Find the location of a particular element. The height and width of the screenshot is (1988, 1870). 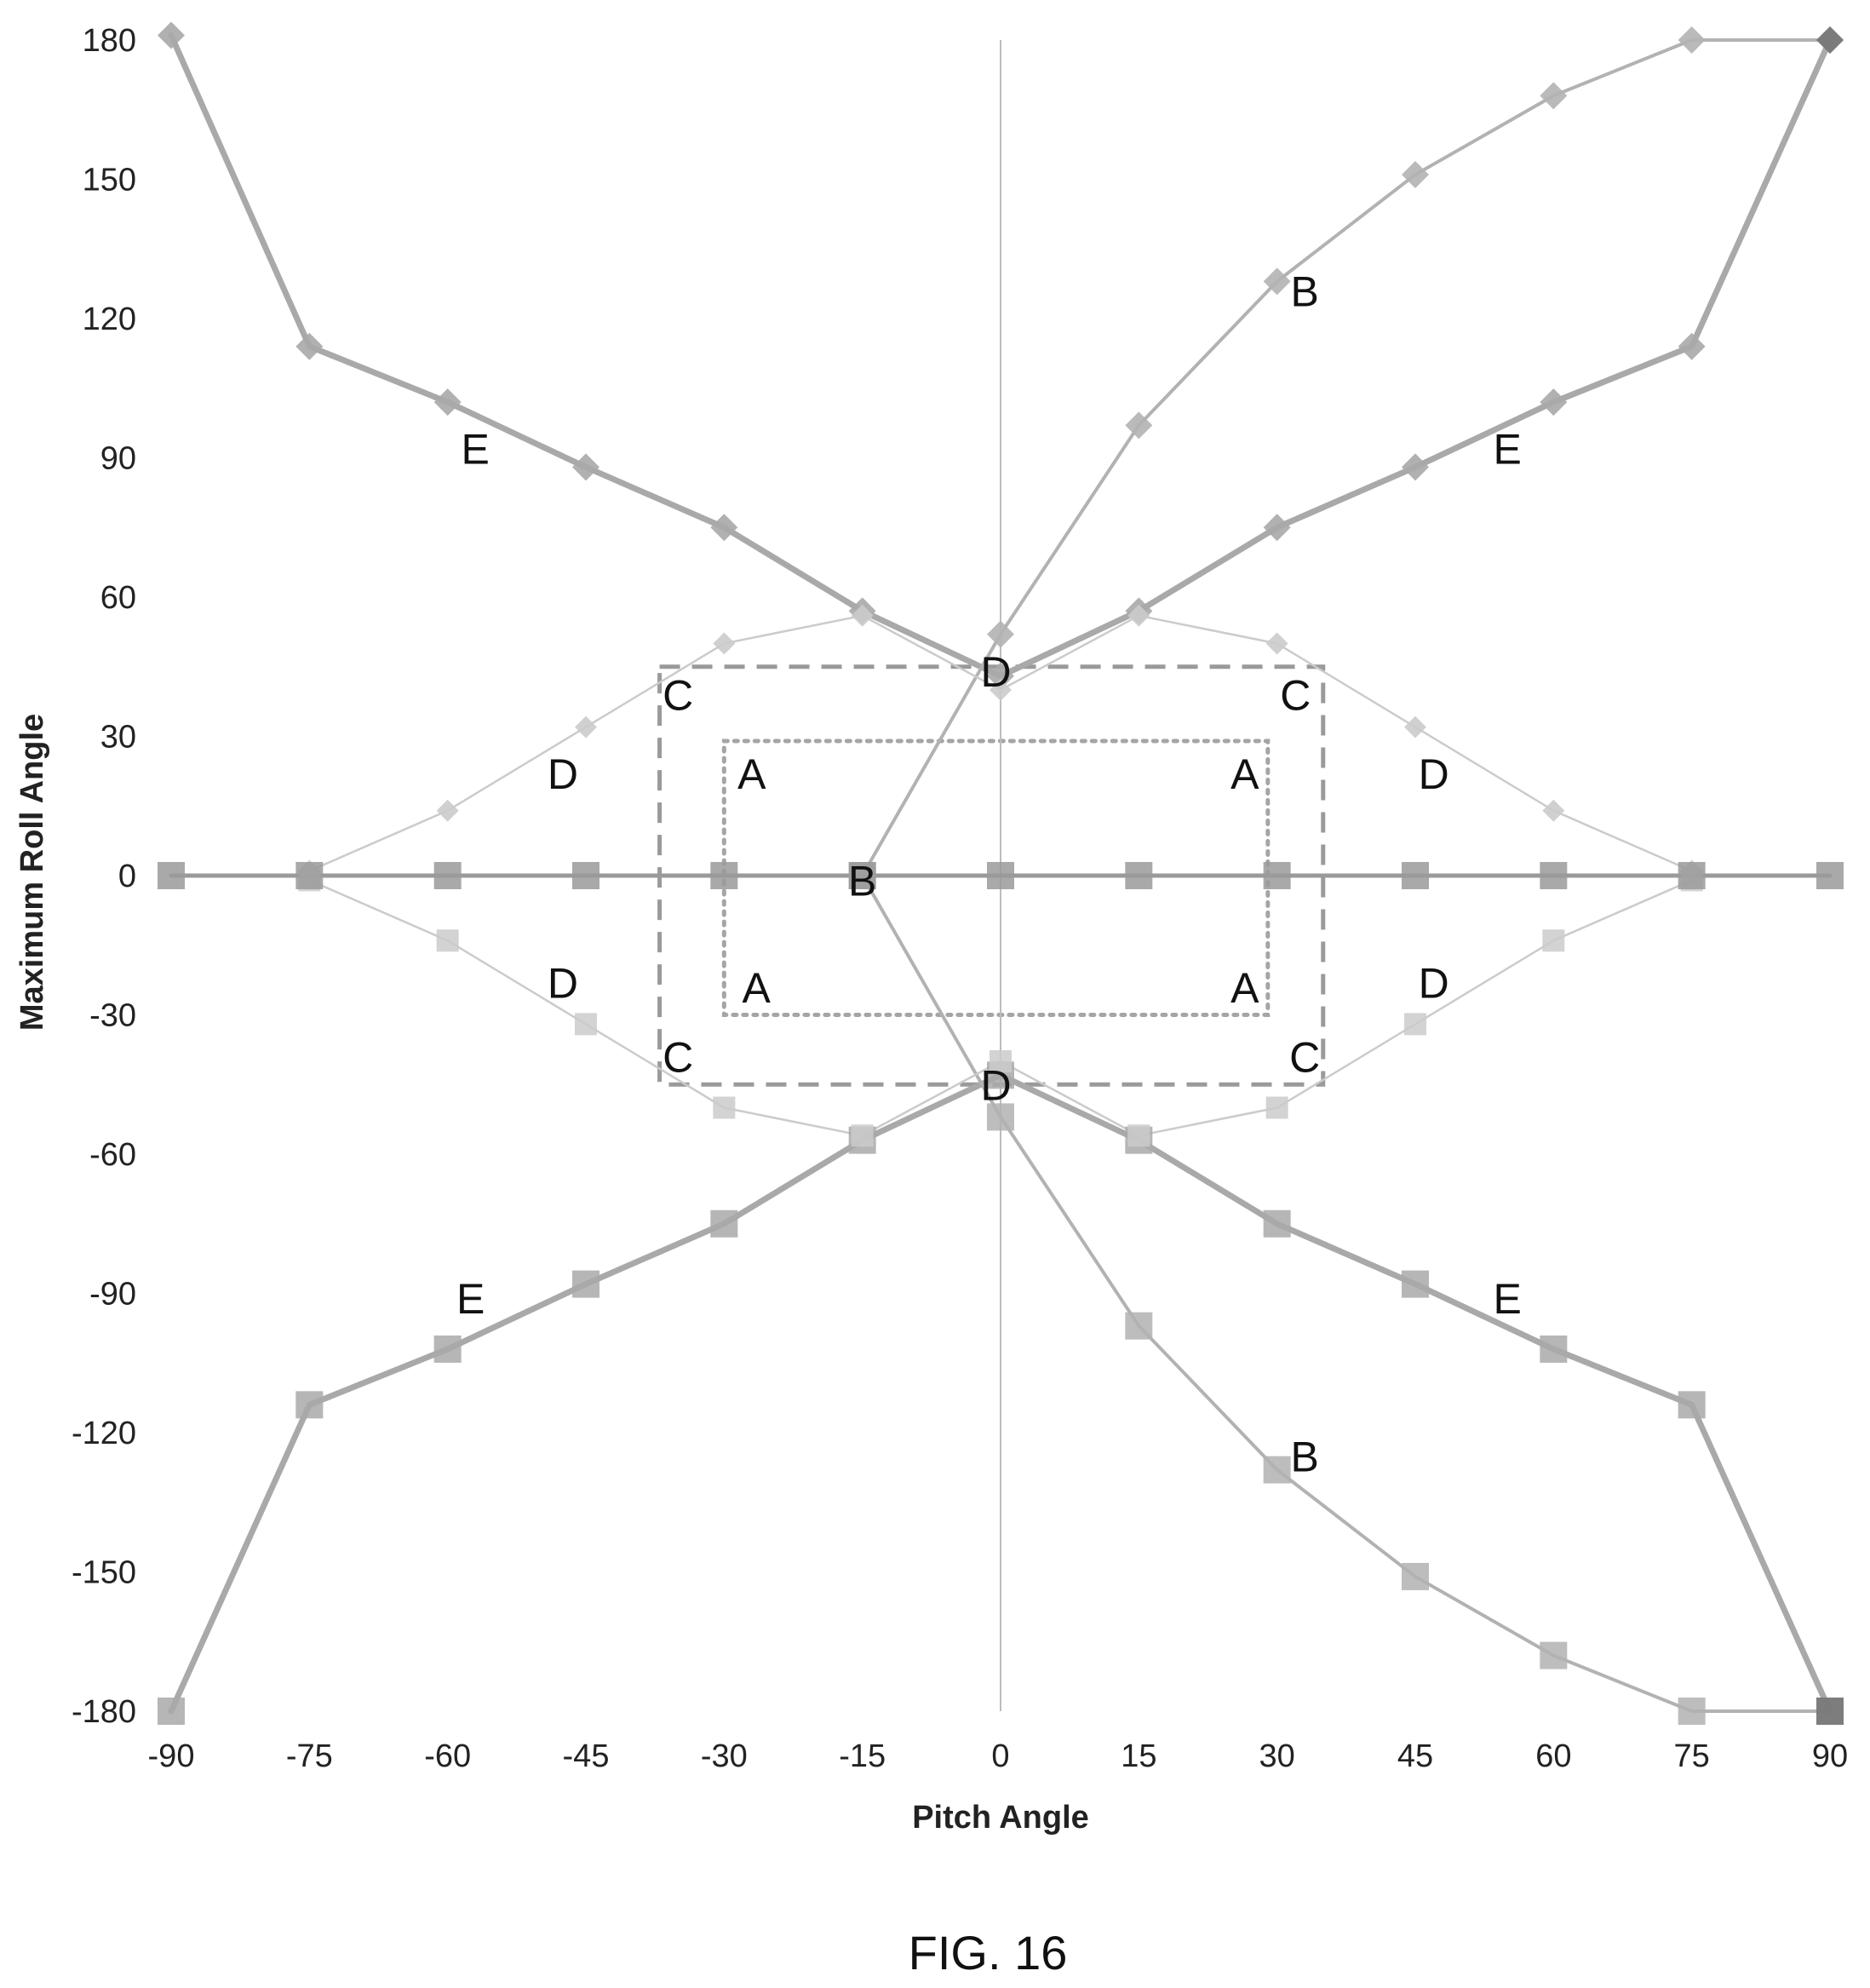

x-tick-label: -75 is located at coordinates (309, 1756).